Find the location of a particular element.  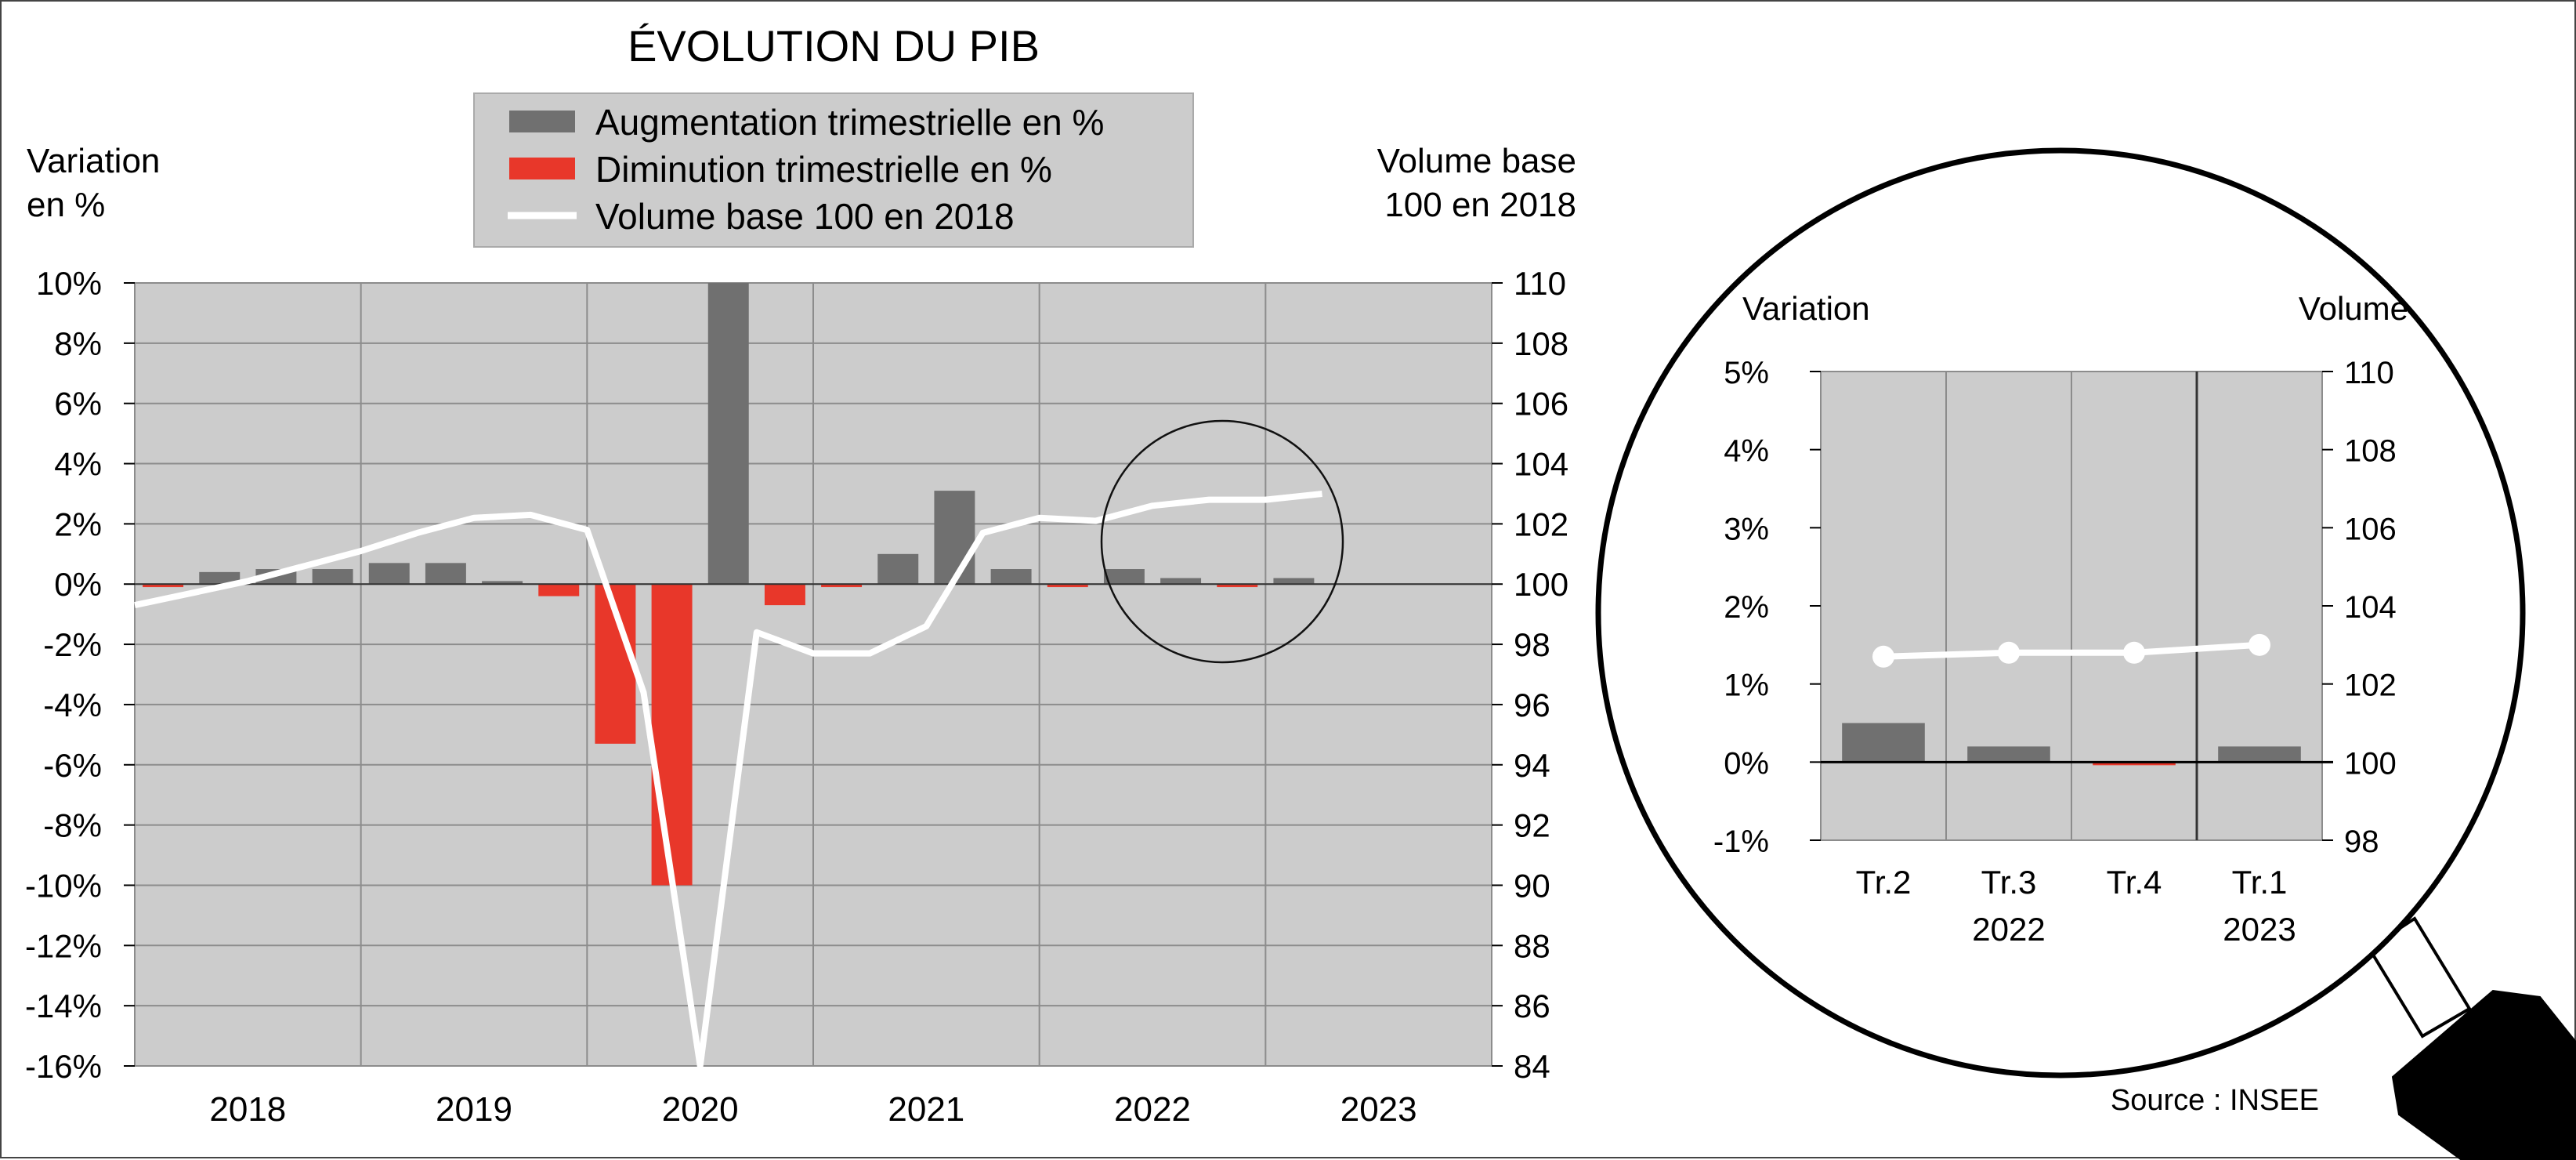

y-right-tick-label: 98 is located at coordinates (1532, 644).